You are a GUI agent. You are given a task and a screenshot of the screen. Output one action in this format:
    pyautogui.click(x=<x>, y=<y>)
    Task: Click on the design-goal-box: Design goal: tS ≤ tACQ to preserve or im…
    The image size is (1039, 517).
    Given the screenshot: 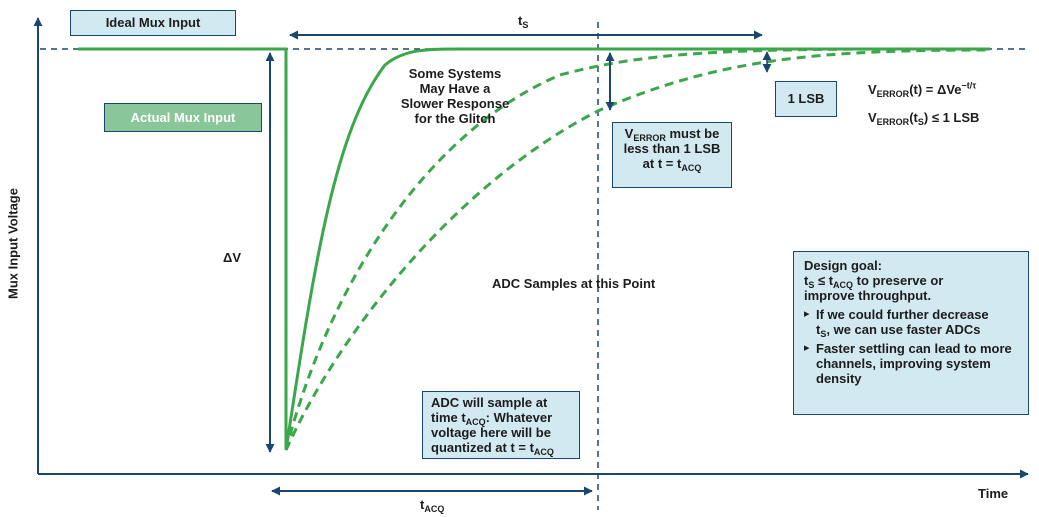 What is the action you would take?
    pyautogui.click(x=911, y=333)
    